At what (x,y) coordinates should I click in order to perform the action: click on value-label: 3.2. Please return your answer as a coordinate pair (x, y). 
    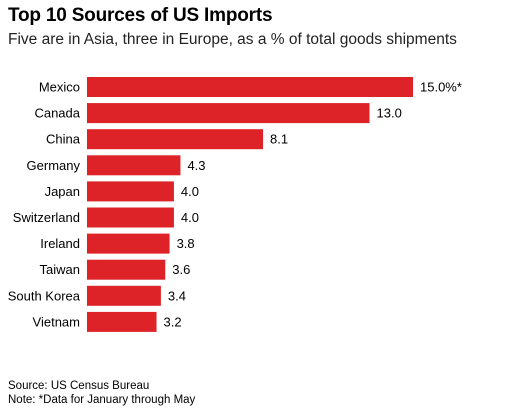
    Looking at the image, I should click on (173, 321).